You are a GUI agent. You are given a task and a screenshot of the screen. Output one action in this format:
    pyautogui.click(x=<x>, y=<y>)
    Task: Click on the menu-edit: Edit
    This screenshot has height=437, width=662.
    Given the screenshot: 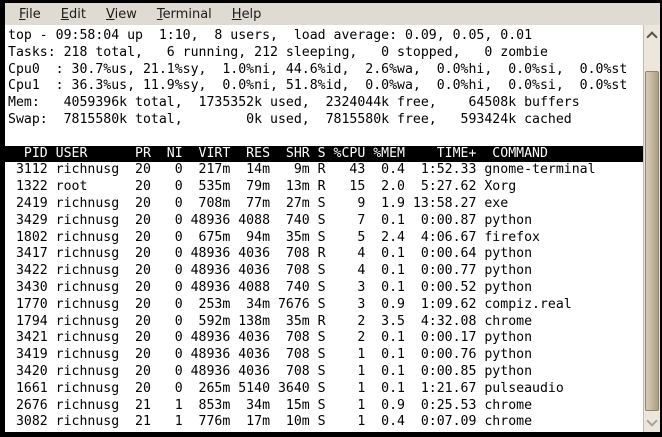 What is the action you would take?
    pyautogui.click(x=73, y=14)
    